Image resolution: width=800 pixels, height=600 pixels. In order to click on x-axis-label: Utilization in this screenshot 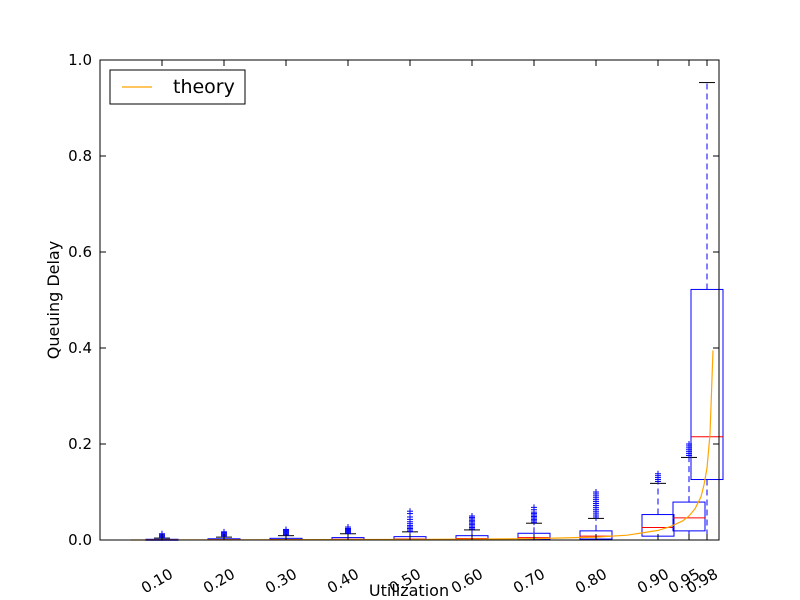, I will do `click(409, 590)`.